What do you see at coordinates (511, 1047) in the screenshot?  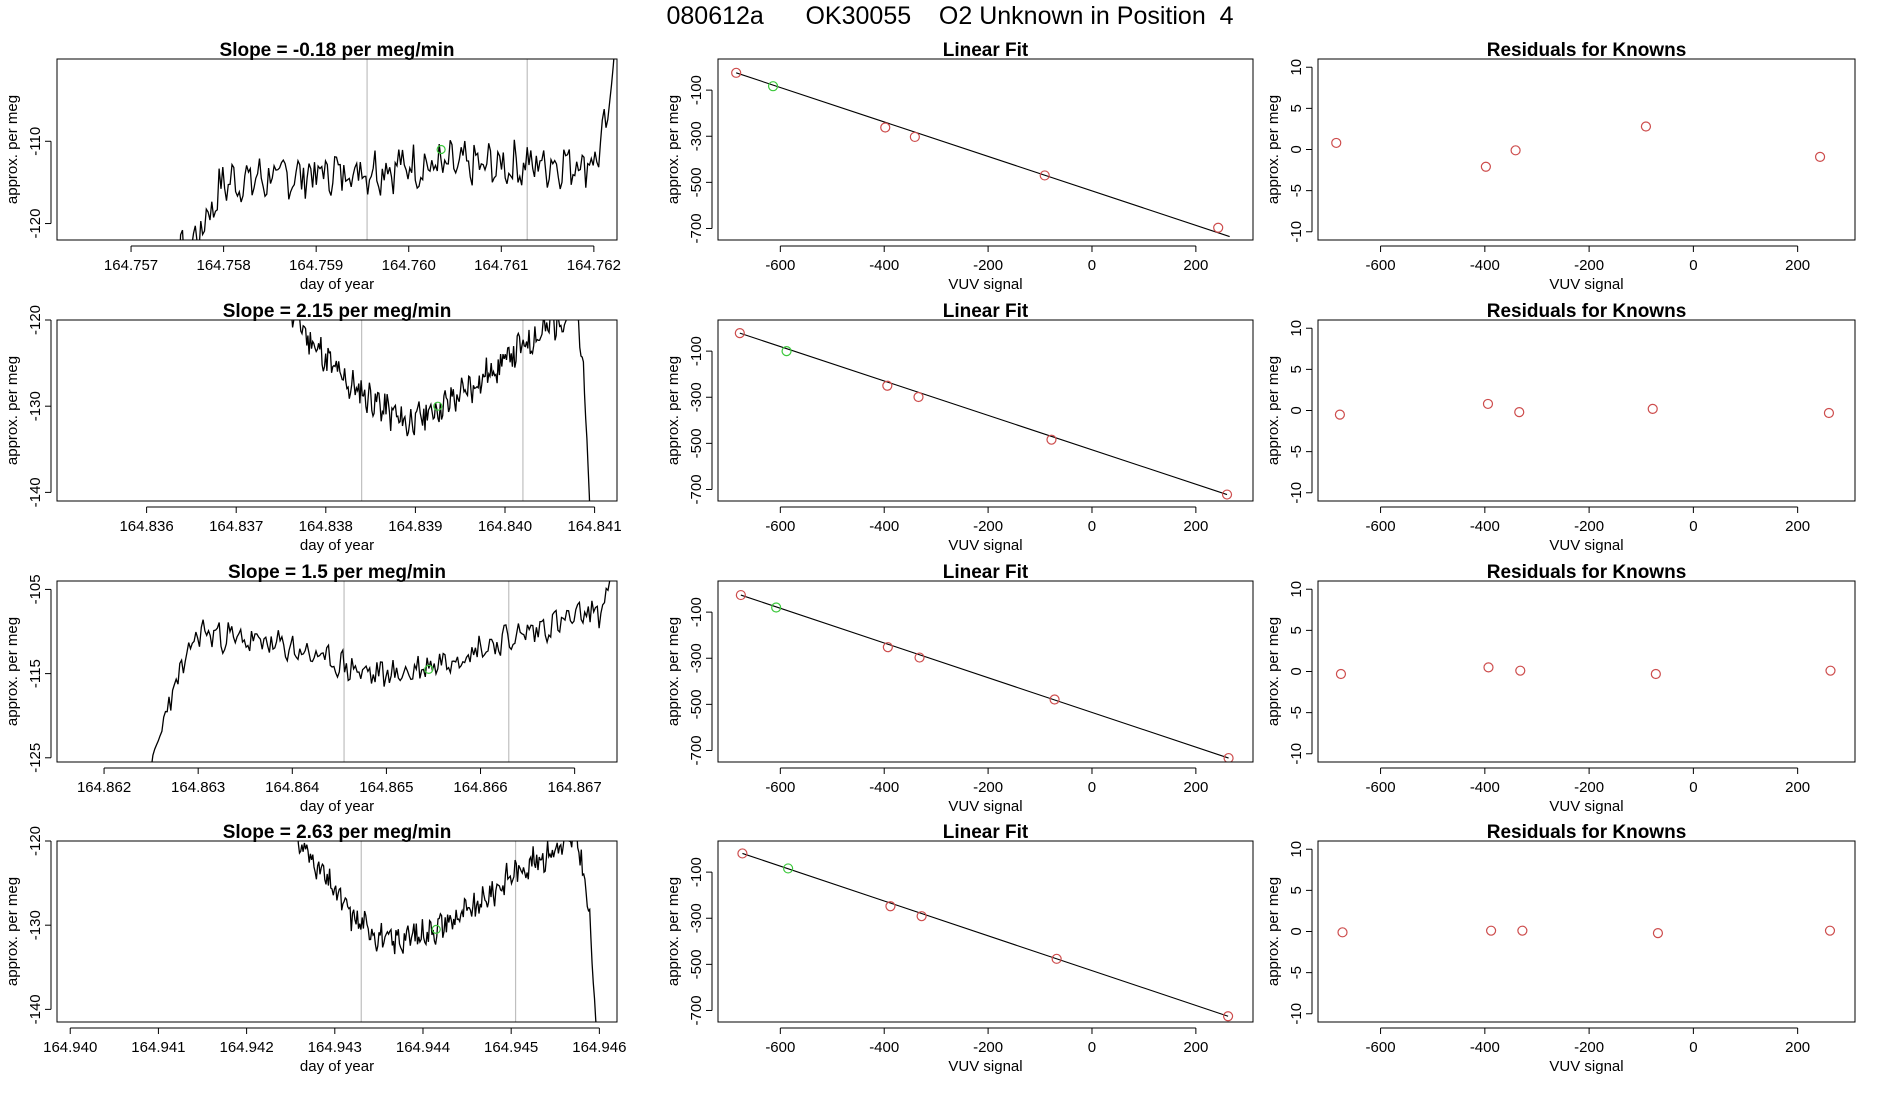 I see `x-tick-label: 164.945` at bounding box center [511, 1047].